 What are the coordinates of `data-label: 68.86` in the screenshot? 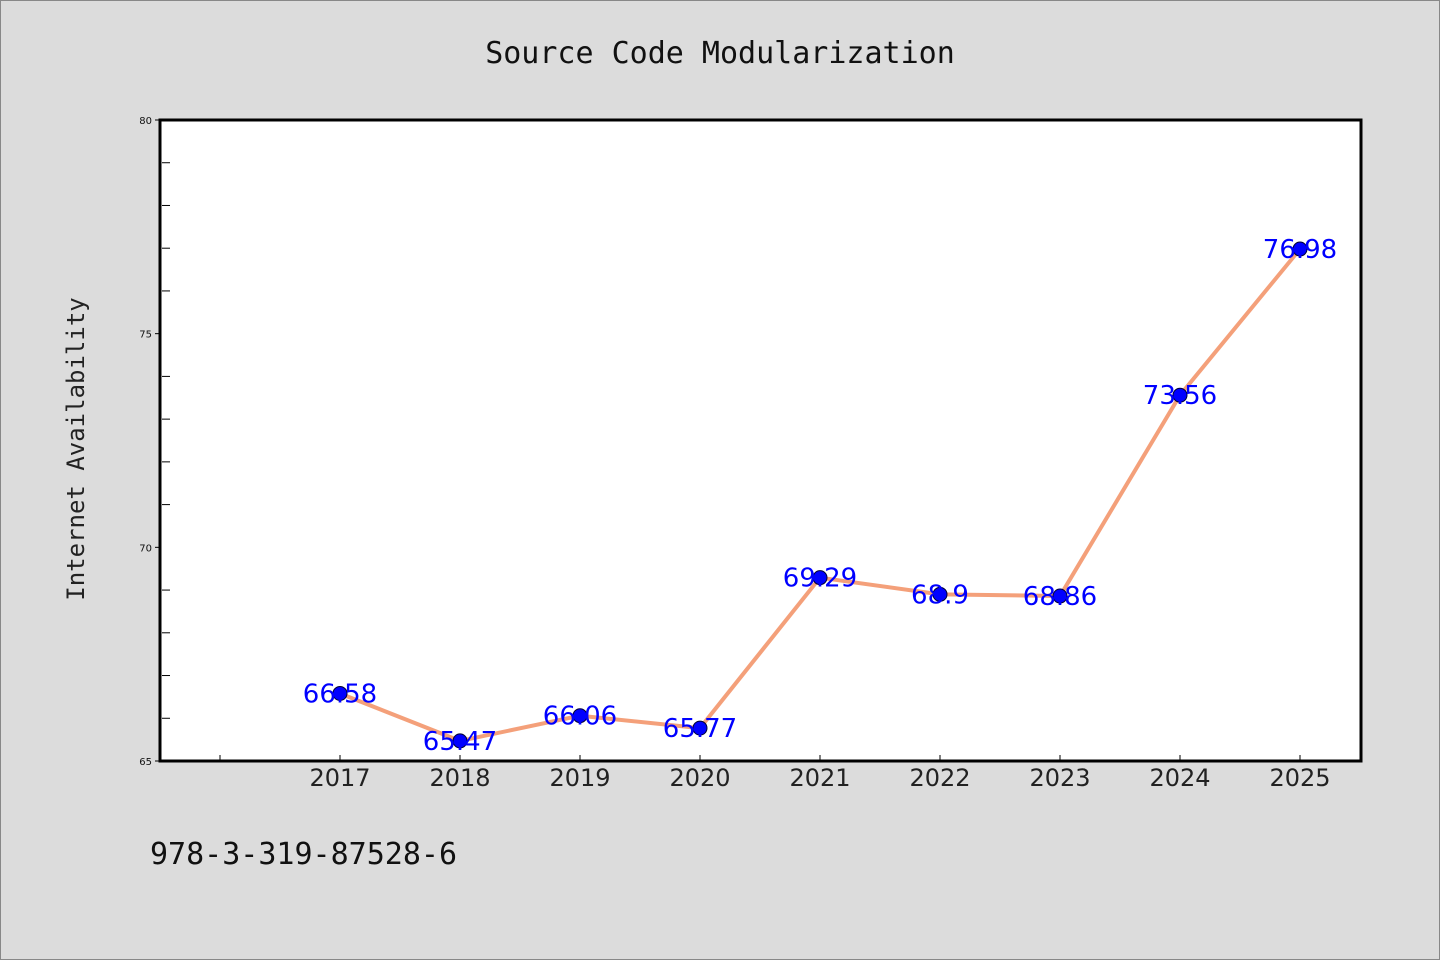 It's located at (1060, 597).